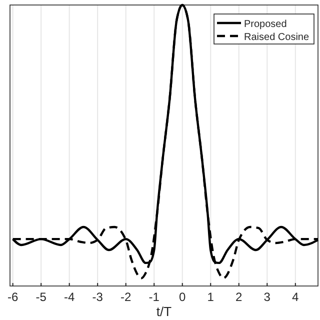  What do you see at coordinates (126, 297) in the screenshot?
I see `x-tick-label: -2` at bounding box center [126, 297].